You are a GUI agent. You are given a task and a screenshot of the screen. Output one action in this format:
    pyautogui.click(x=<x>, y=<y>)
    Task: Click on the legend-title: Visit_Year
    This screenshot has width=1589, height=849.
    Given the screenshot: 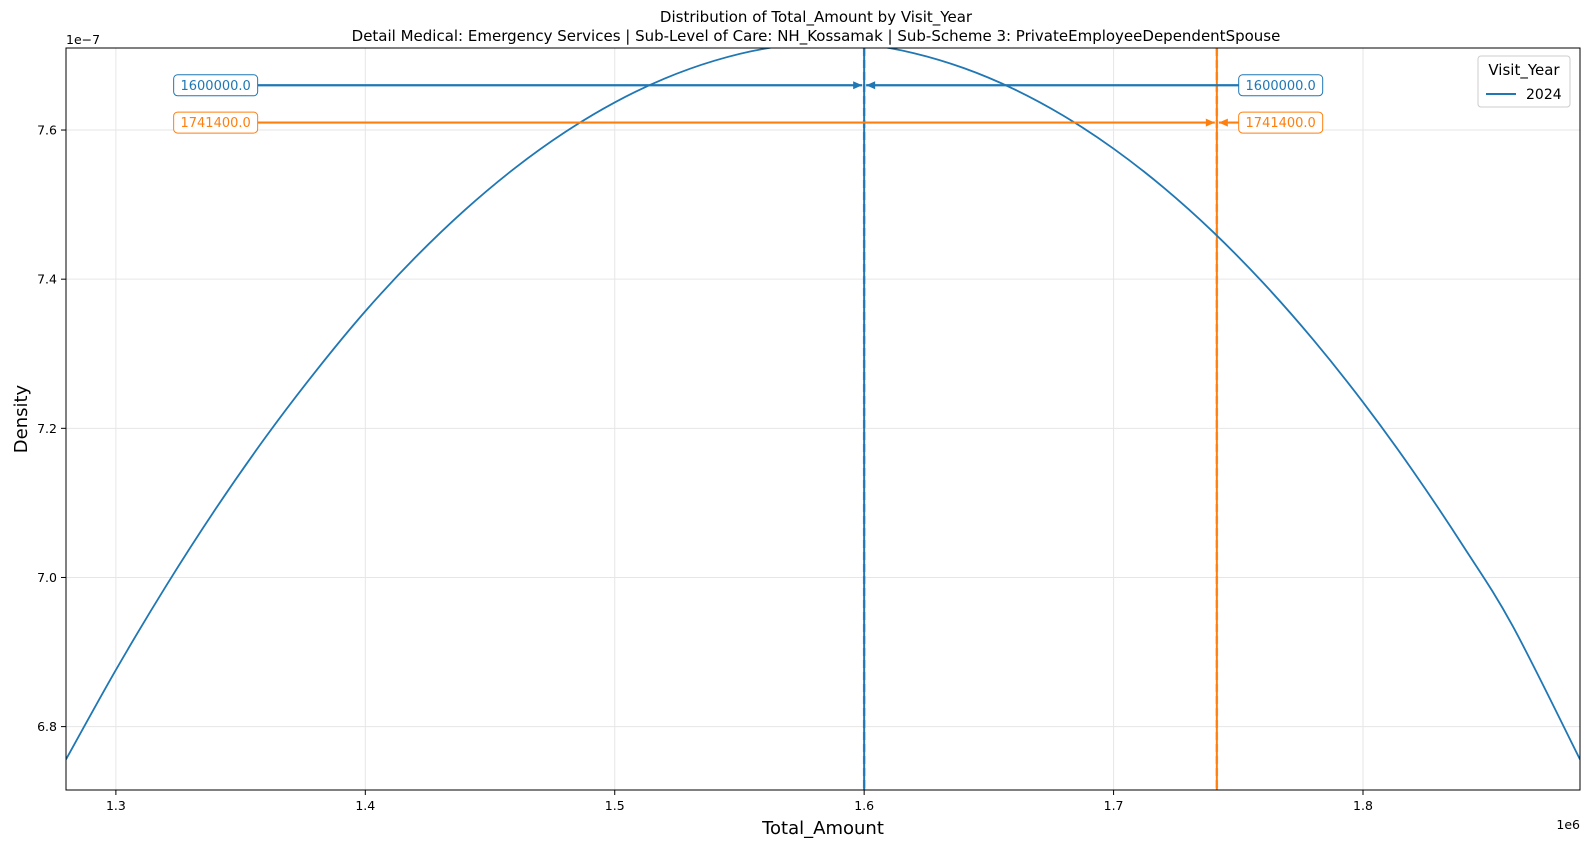 What is the action you would take?
    pyautogui.click(x=1524, y=70)
    